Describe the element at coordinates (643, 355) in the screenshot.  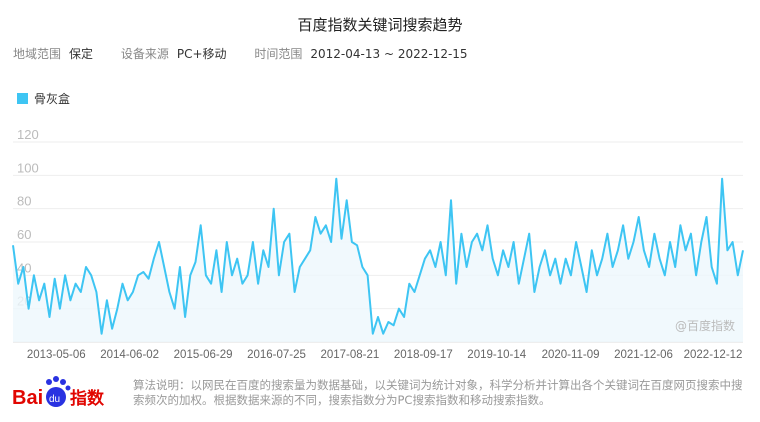
I see `x-tick-label: 2021-12-06` at that location.